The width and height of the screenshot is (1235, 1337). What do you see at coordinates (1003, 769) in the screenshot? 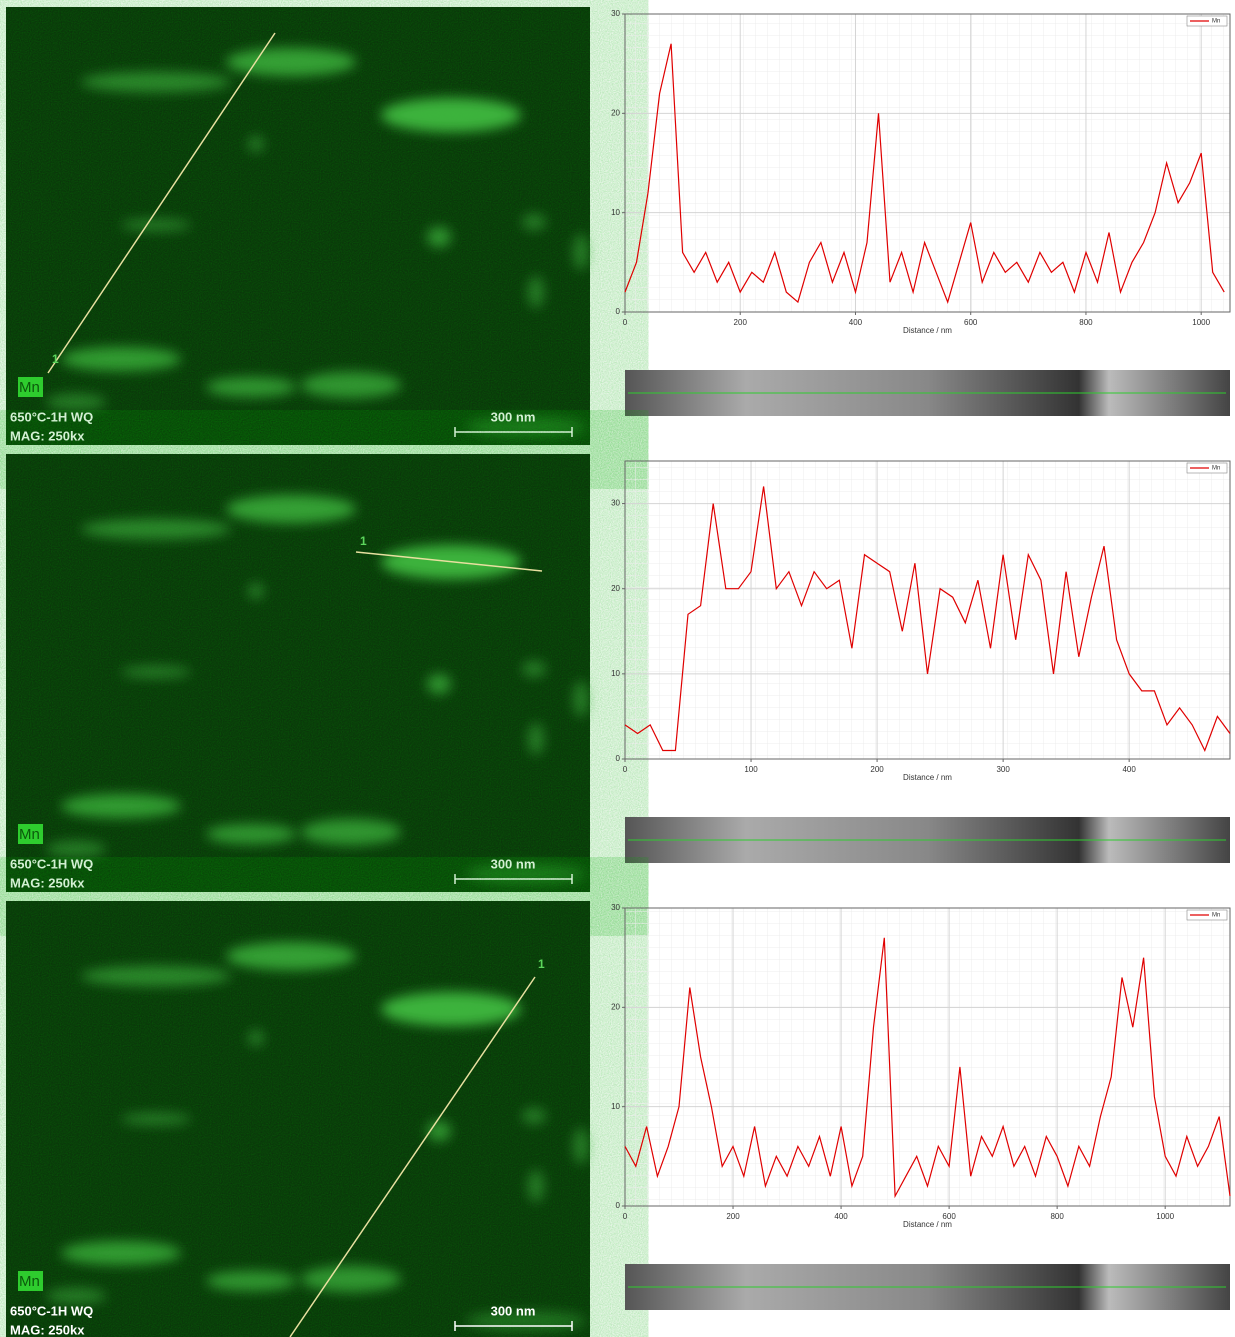
I see `x-tick-label: 300` at bounding box center [1003, 769].